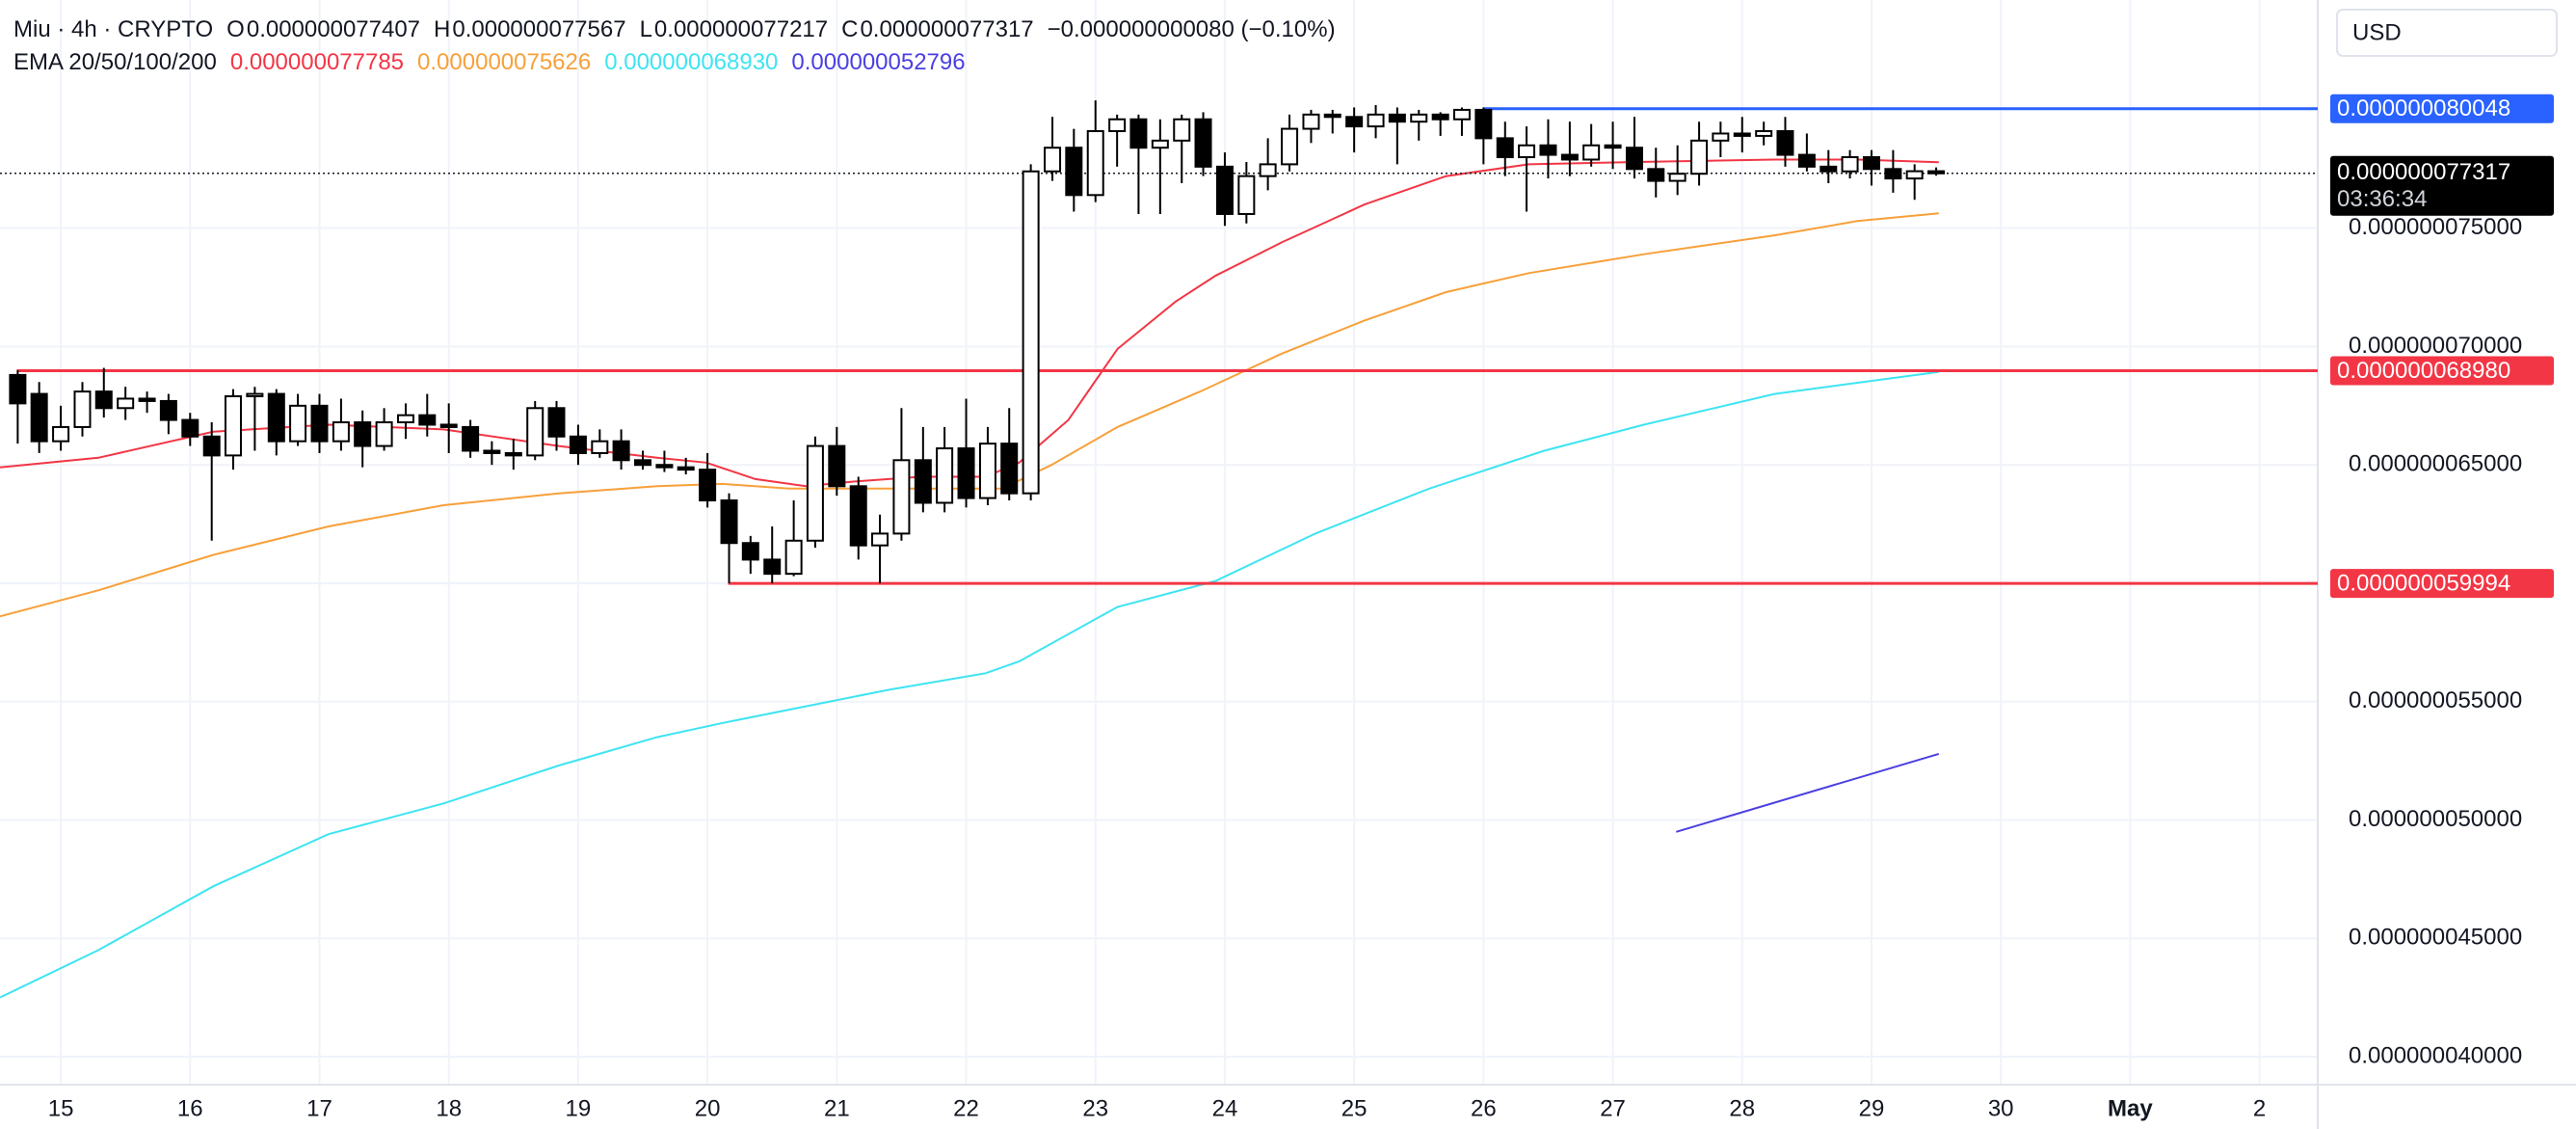 The height and width of the screenshot is (1129, 2576). Describe the element at coordinates (317, 62) in the screenshot. I see `ema-value: 0.000000077785` at that location.